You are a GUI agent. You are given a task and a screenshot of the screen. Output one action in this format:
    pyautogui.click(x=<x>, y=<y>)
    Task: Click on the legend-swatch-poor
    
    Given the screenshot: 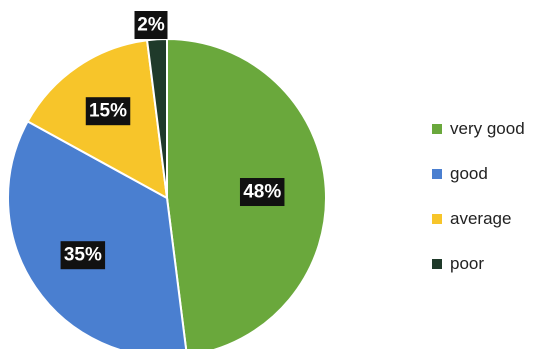 What is the action you would take?
    pyautogui.click(x=437, y=264)
    